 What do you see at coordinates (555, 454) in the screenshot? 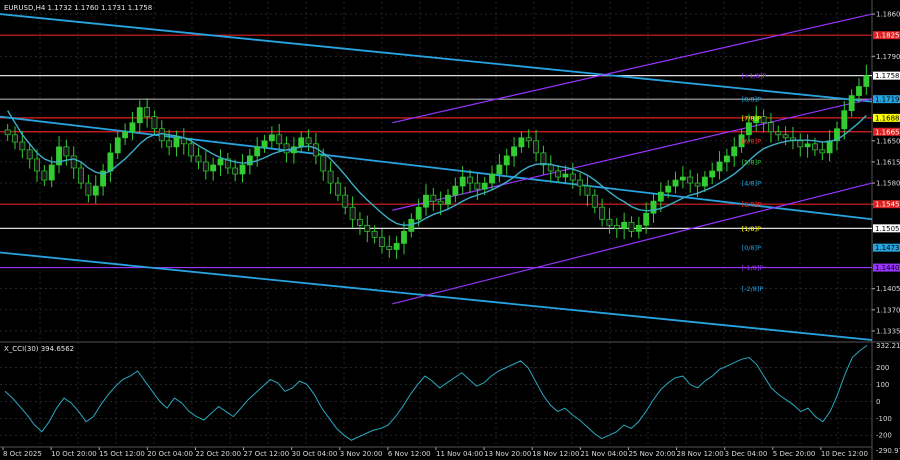
I see `x-tick-label: 18 Nov 12:00` at bounding box center [555, 454].